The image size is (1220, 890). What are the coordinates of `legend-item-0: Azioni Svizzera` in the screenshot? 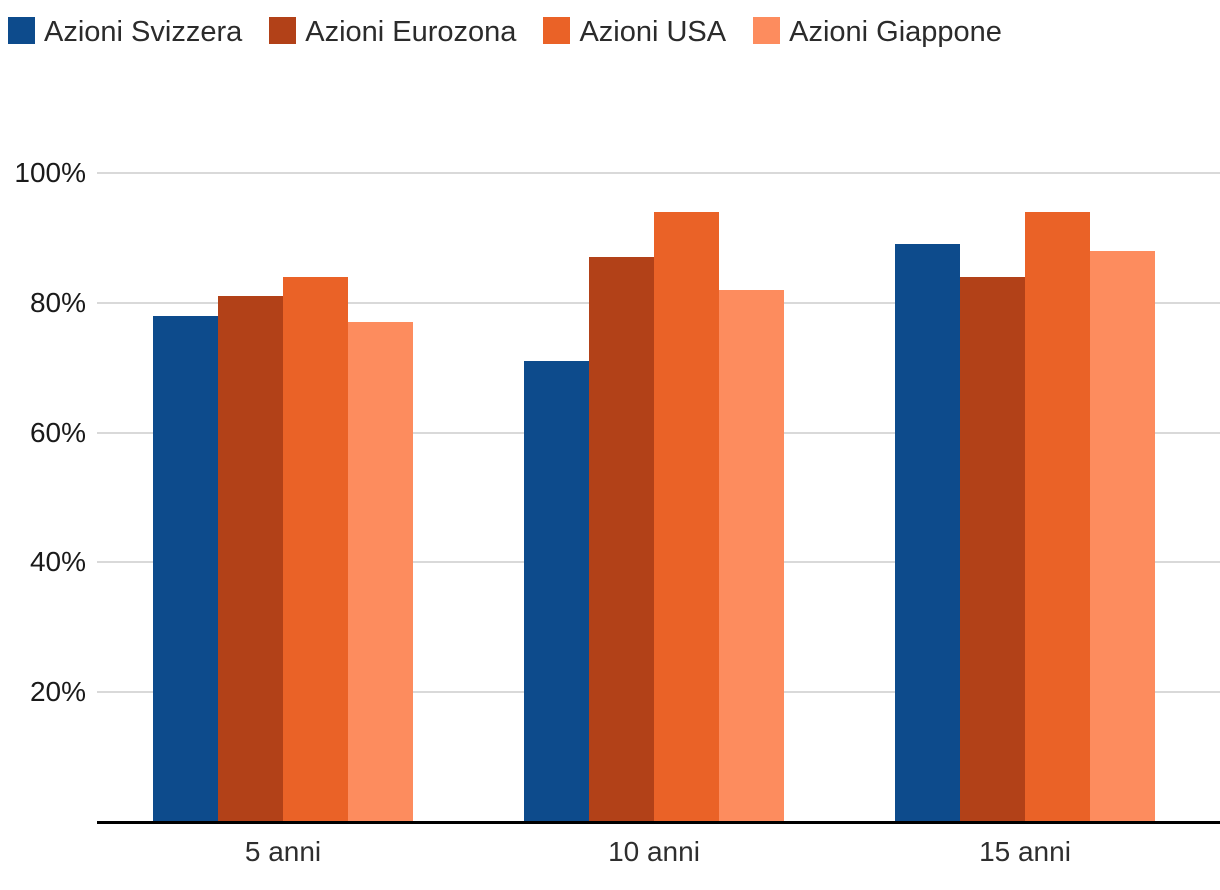 It's located at (125, 32).